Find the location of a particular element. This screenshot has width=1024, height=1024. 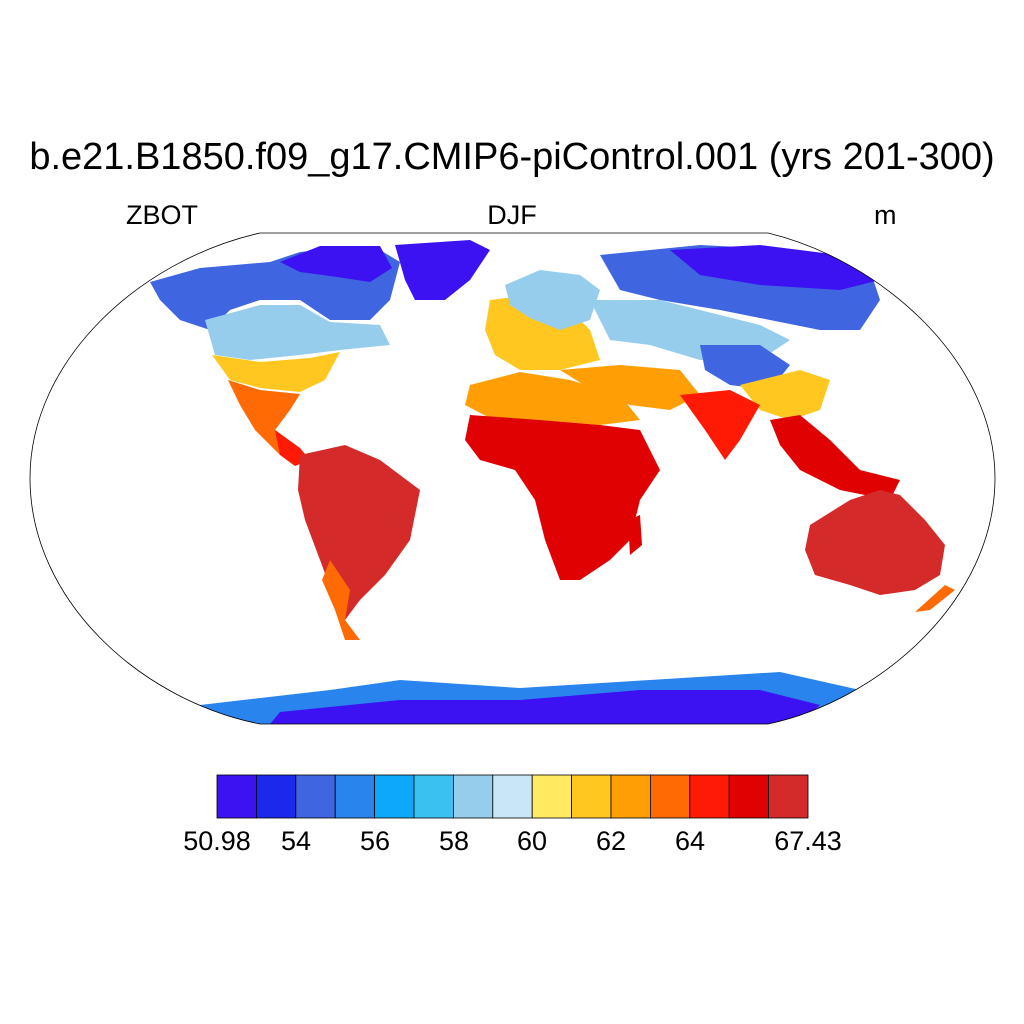

china-south is located at coordinates (785, 395).